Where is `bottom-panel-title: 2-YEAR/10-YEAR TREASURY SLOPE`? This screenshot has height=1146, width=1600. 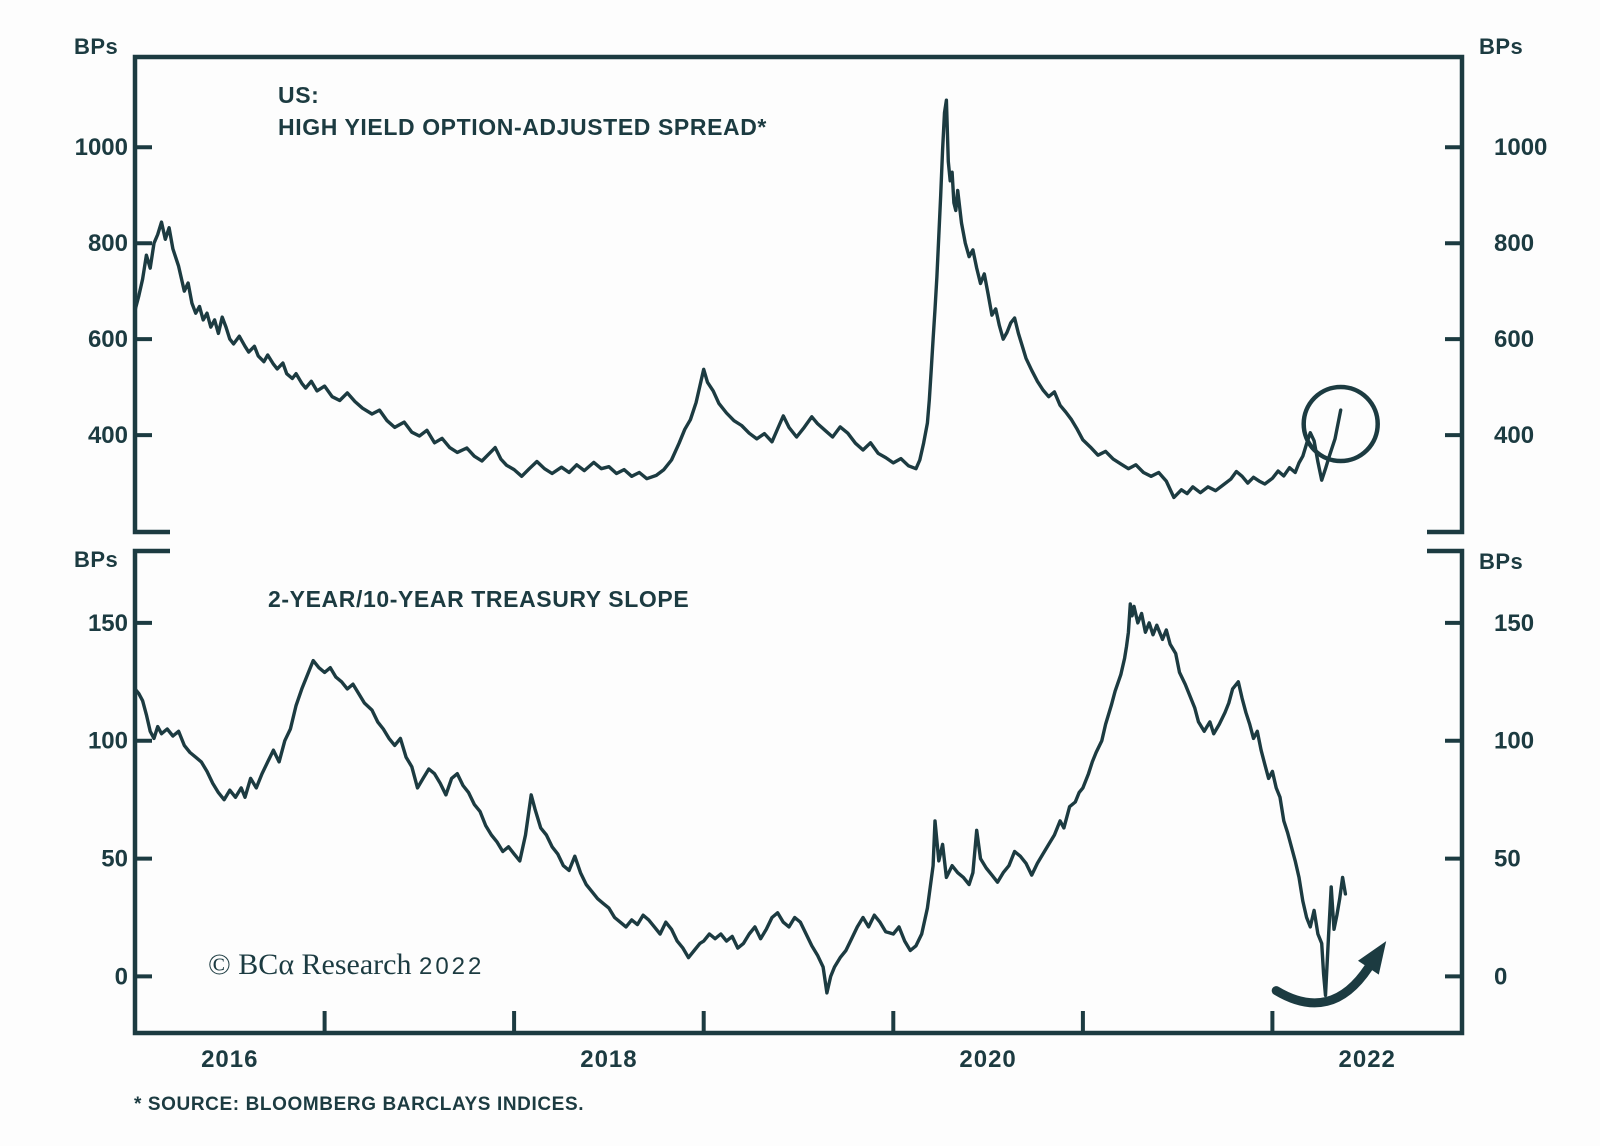
bottom-panel-title: 2-YEAR/10-YEAR TREASURY SLOPE is located at coordinates (479, 599).